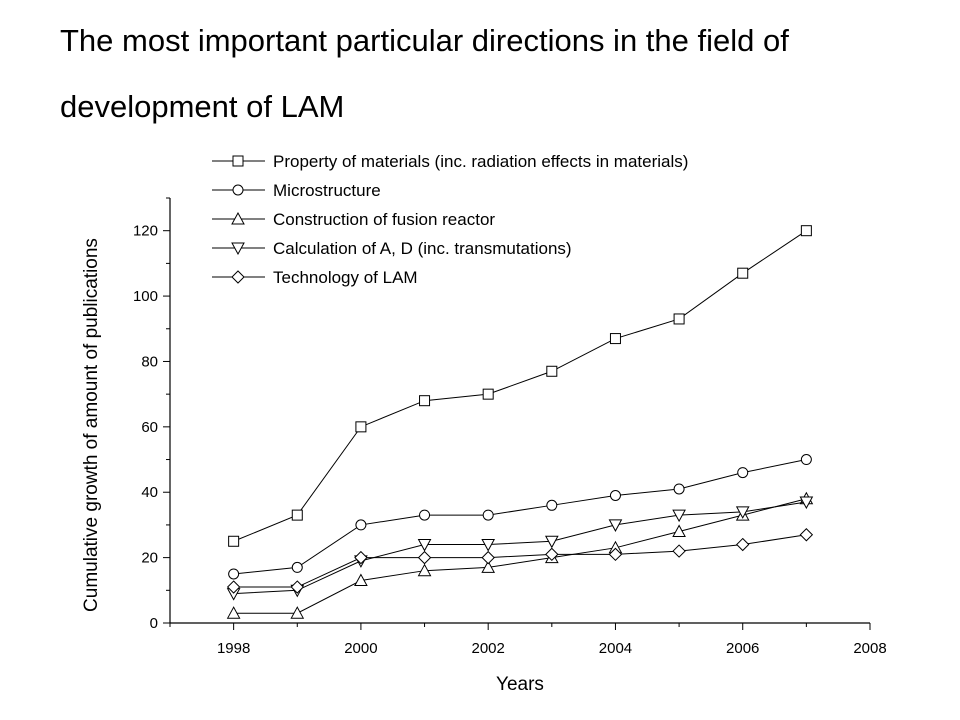 This screenshot has width=960, height=720. I want to click on y-tick-label: 100, so click(145, 296).